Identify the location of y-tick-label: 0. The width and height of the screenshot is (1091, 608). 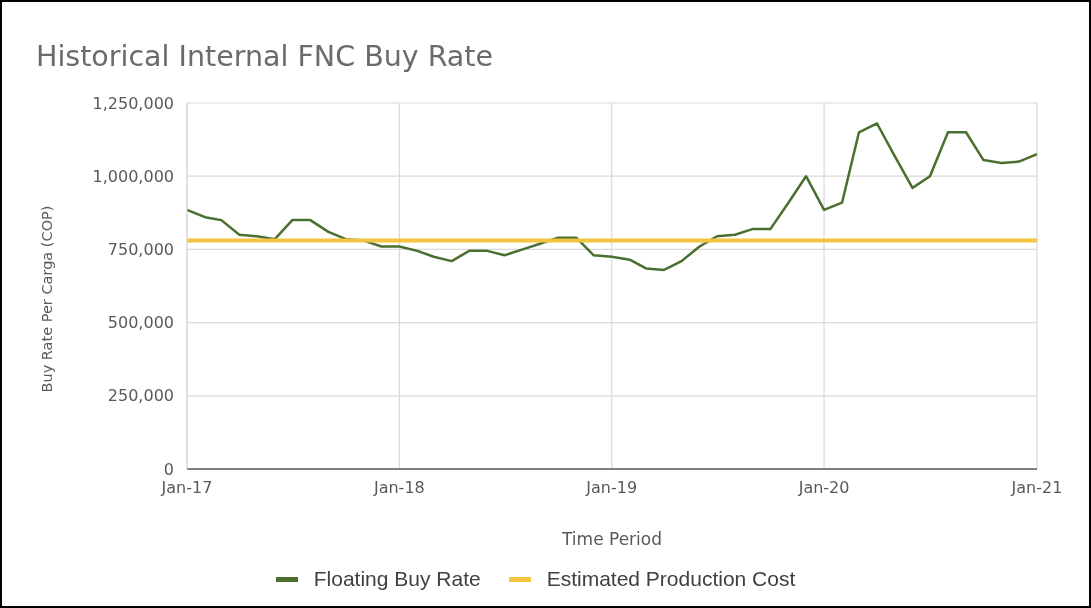
(168, 469).